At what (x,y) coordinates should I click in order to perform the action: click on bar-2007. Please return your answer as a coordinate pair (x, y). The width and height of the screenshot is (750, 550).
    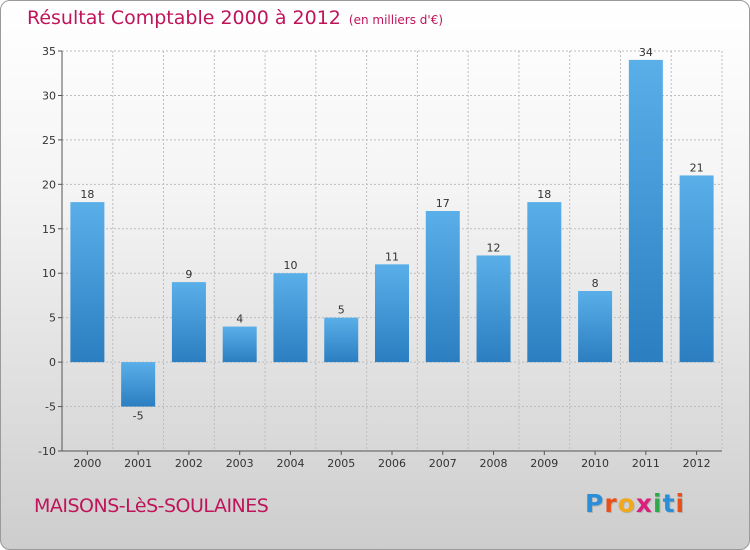
    Looking at the image, I should click on (442, 287).